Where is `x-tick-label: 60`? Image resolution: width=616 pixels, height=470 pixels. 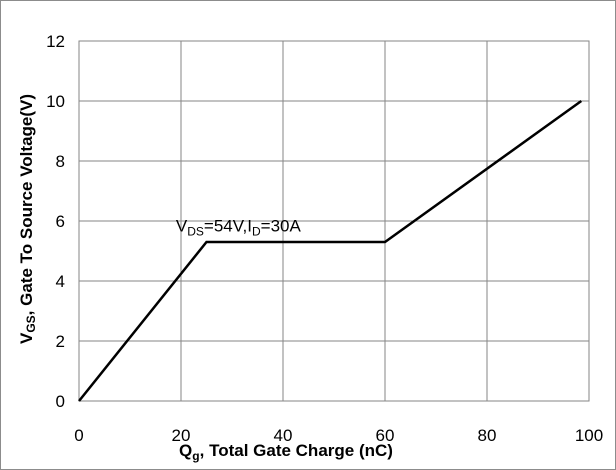 x-tick-label: 60 is located at coordinates (385, 435).